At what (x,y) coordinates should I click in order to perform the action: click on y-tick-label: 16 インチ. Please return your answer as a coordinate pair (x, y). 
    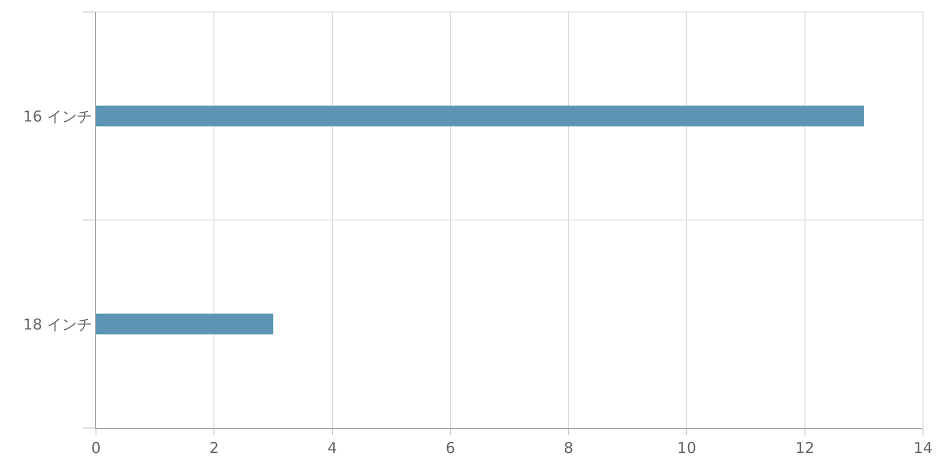
    Looking at the image, I should click on (57, 116).